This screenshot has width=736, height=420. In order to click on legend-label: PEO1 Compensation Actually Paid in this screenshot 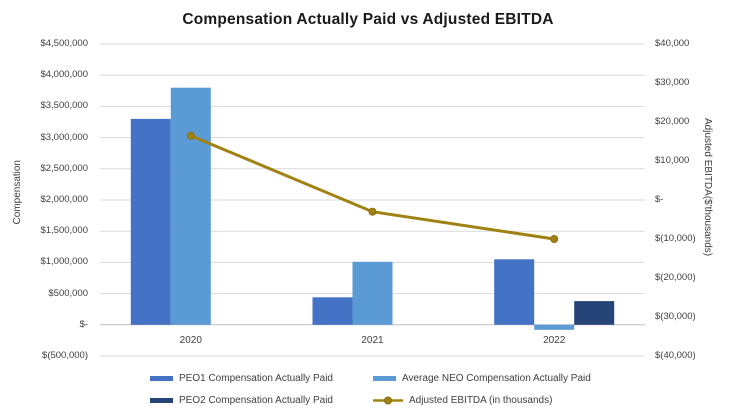, I will do `click(256, 378)`.